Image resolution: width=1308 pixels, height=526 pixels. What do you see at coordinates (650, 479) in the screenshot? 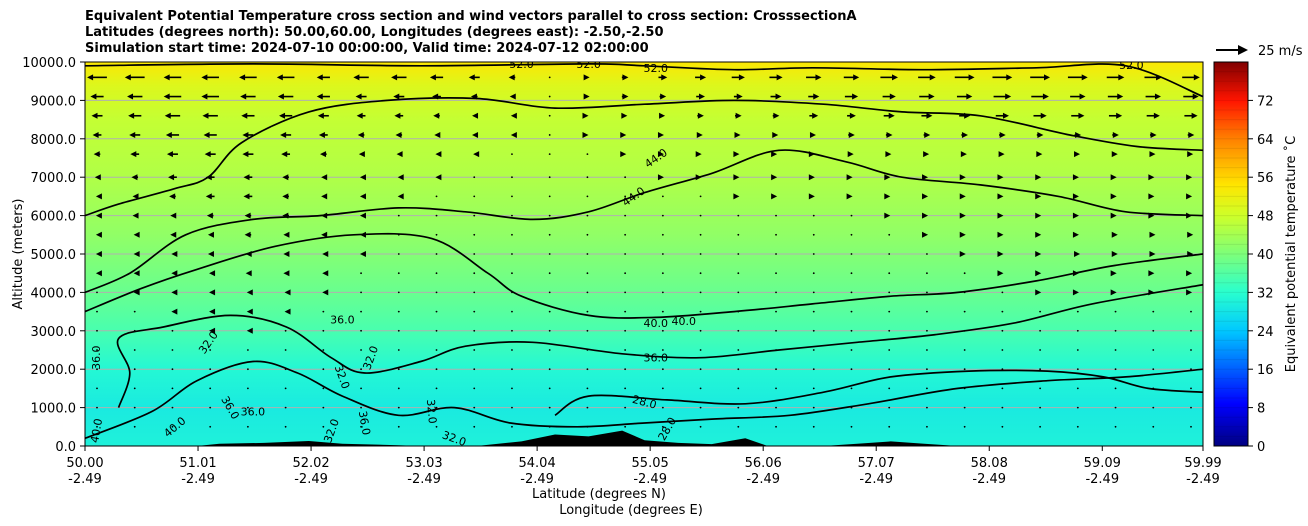
I see `x-tick-label-lon: -2.49` at bounding box center [650, 479].